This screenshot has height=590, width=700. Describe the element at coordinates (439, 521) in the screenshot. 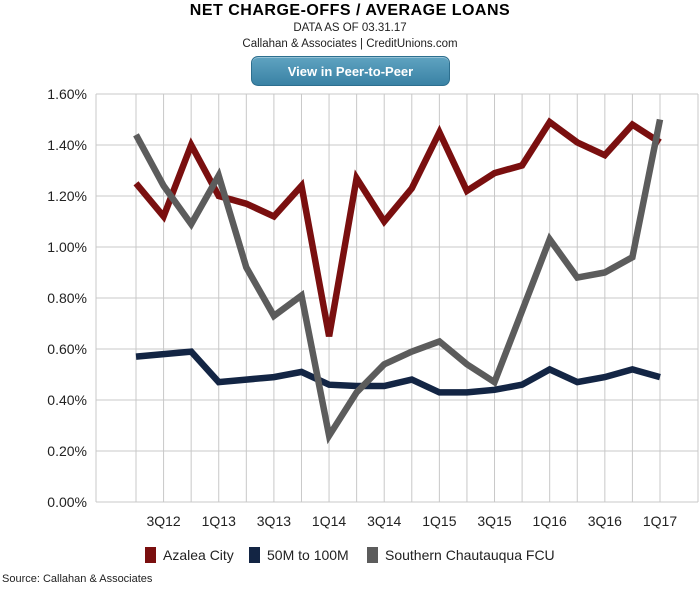

I see `x-tick-label: 1Q15` at that location.